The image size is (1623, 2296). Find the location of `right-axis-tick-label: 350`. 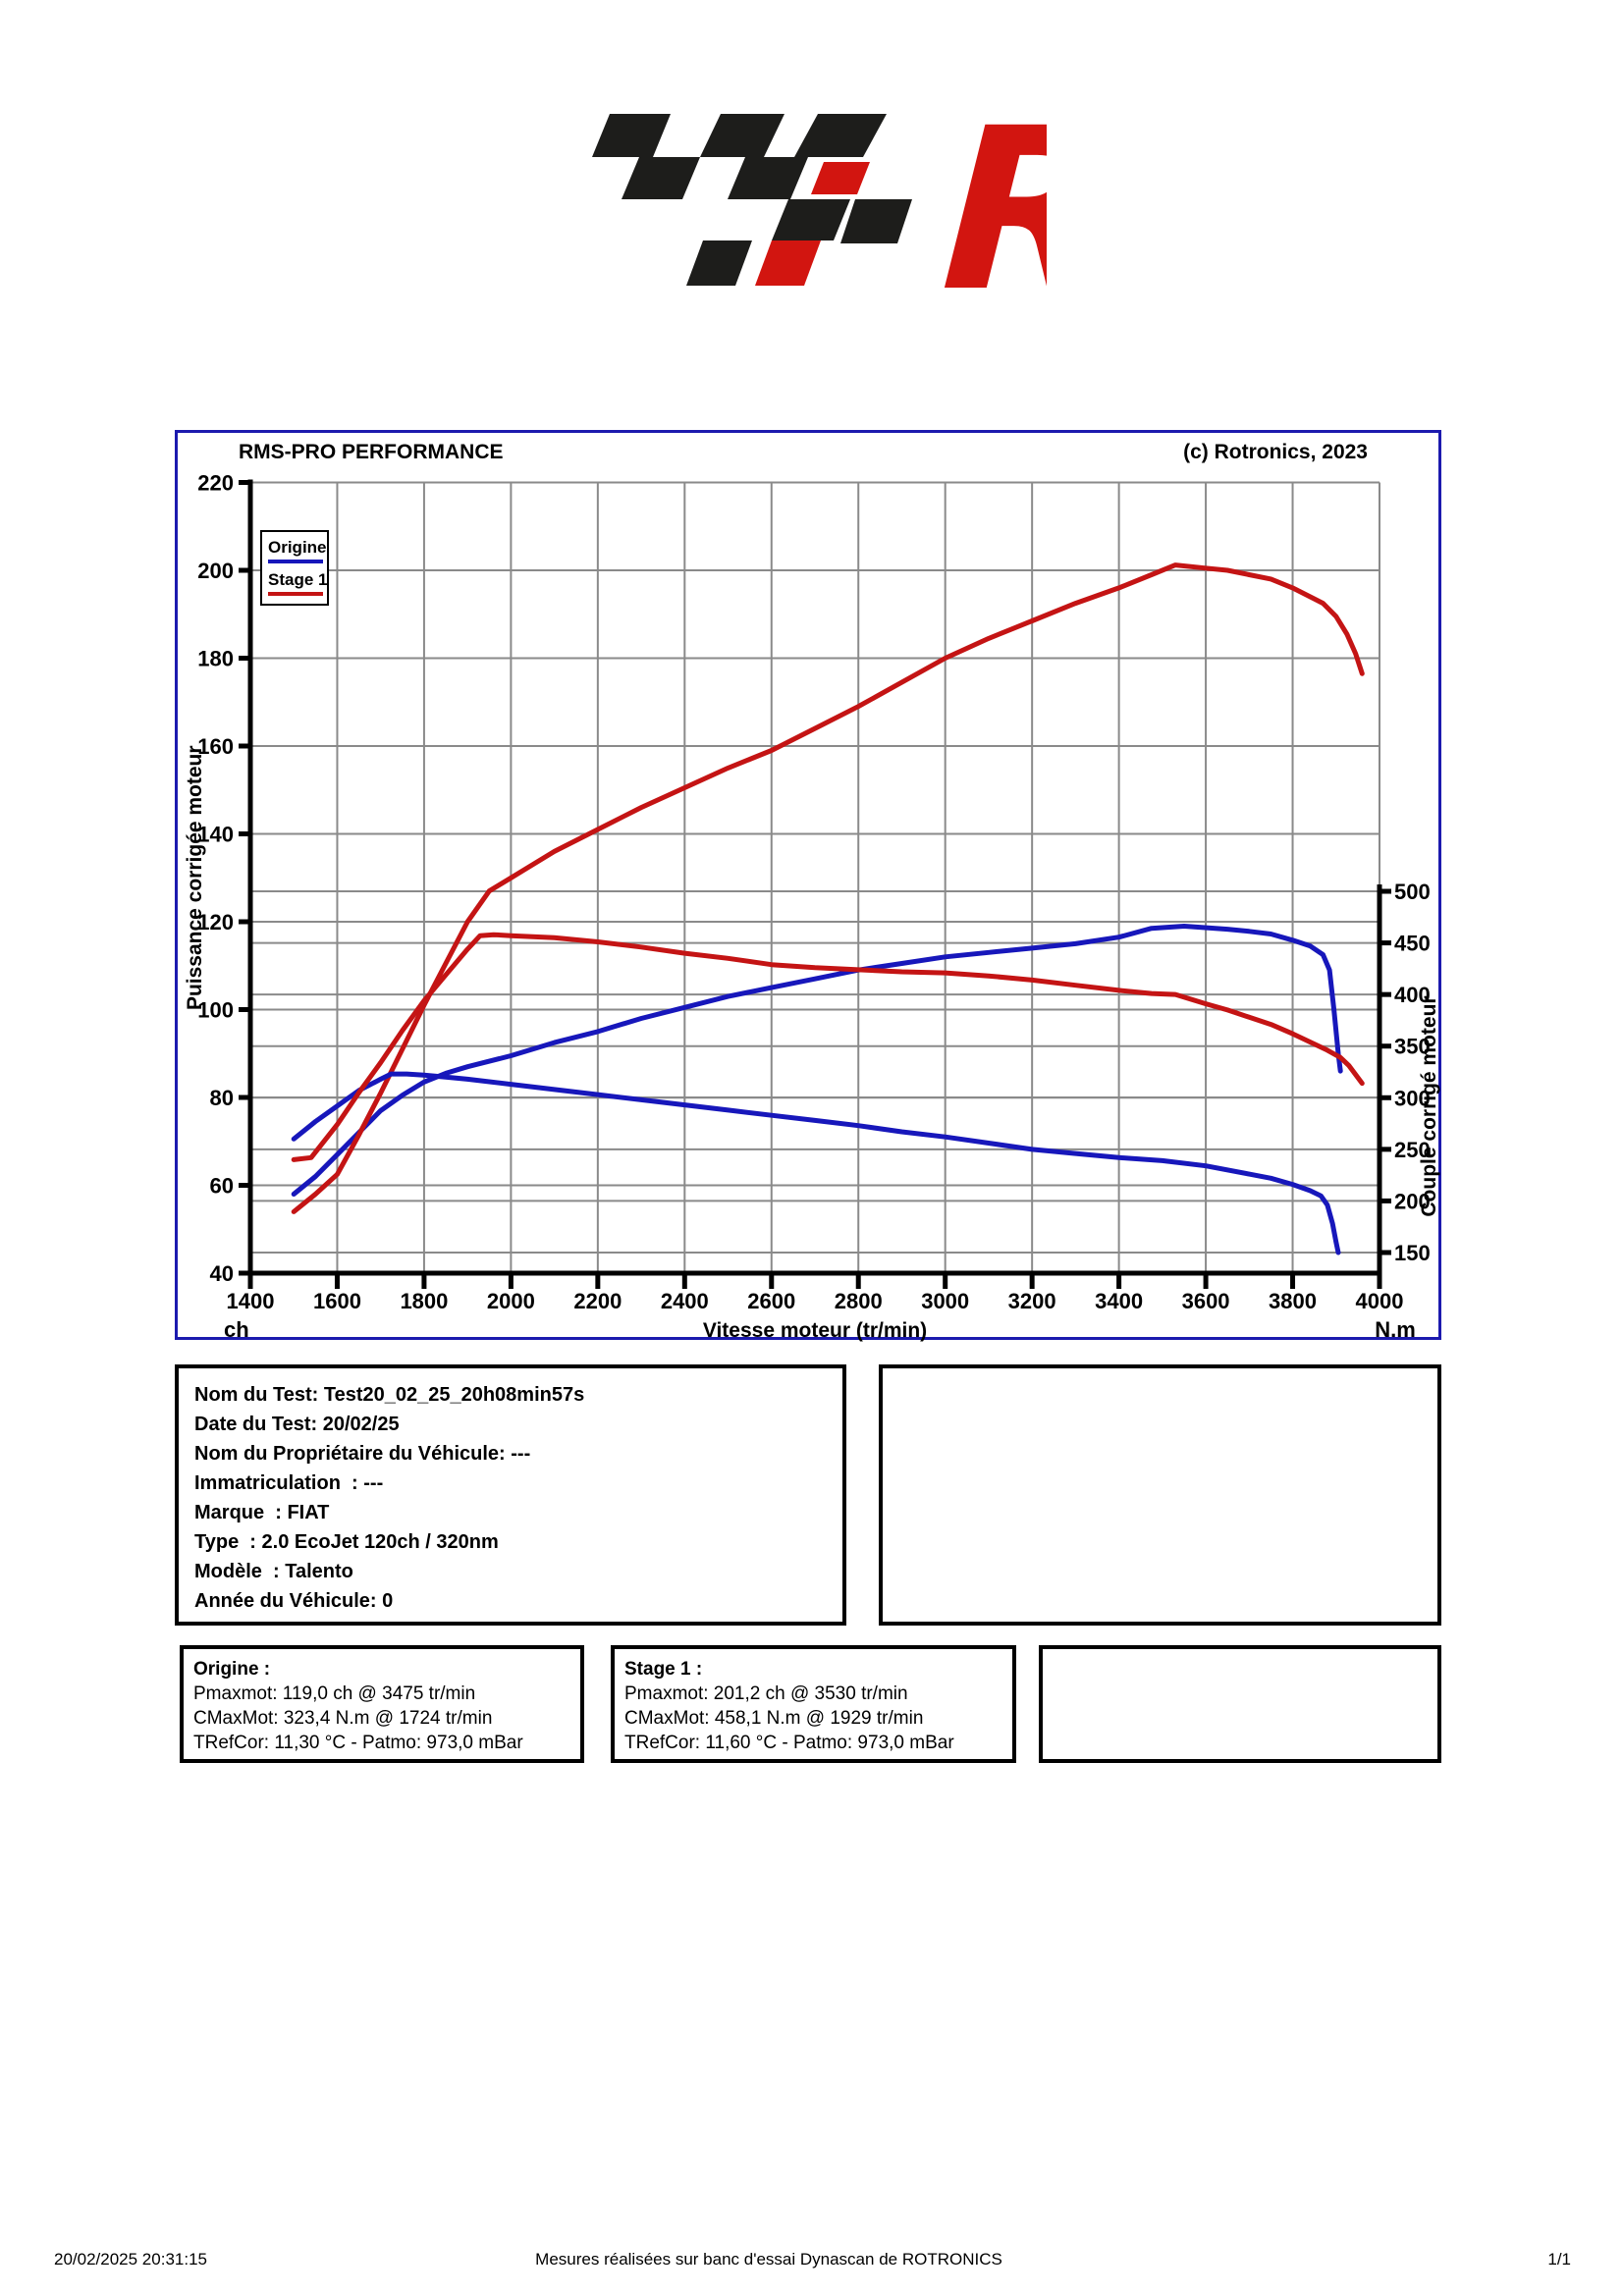

right-axis-tick-label: 350 is located at coordinates (1412, 1047).